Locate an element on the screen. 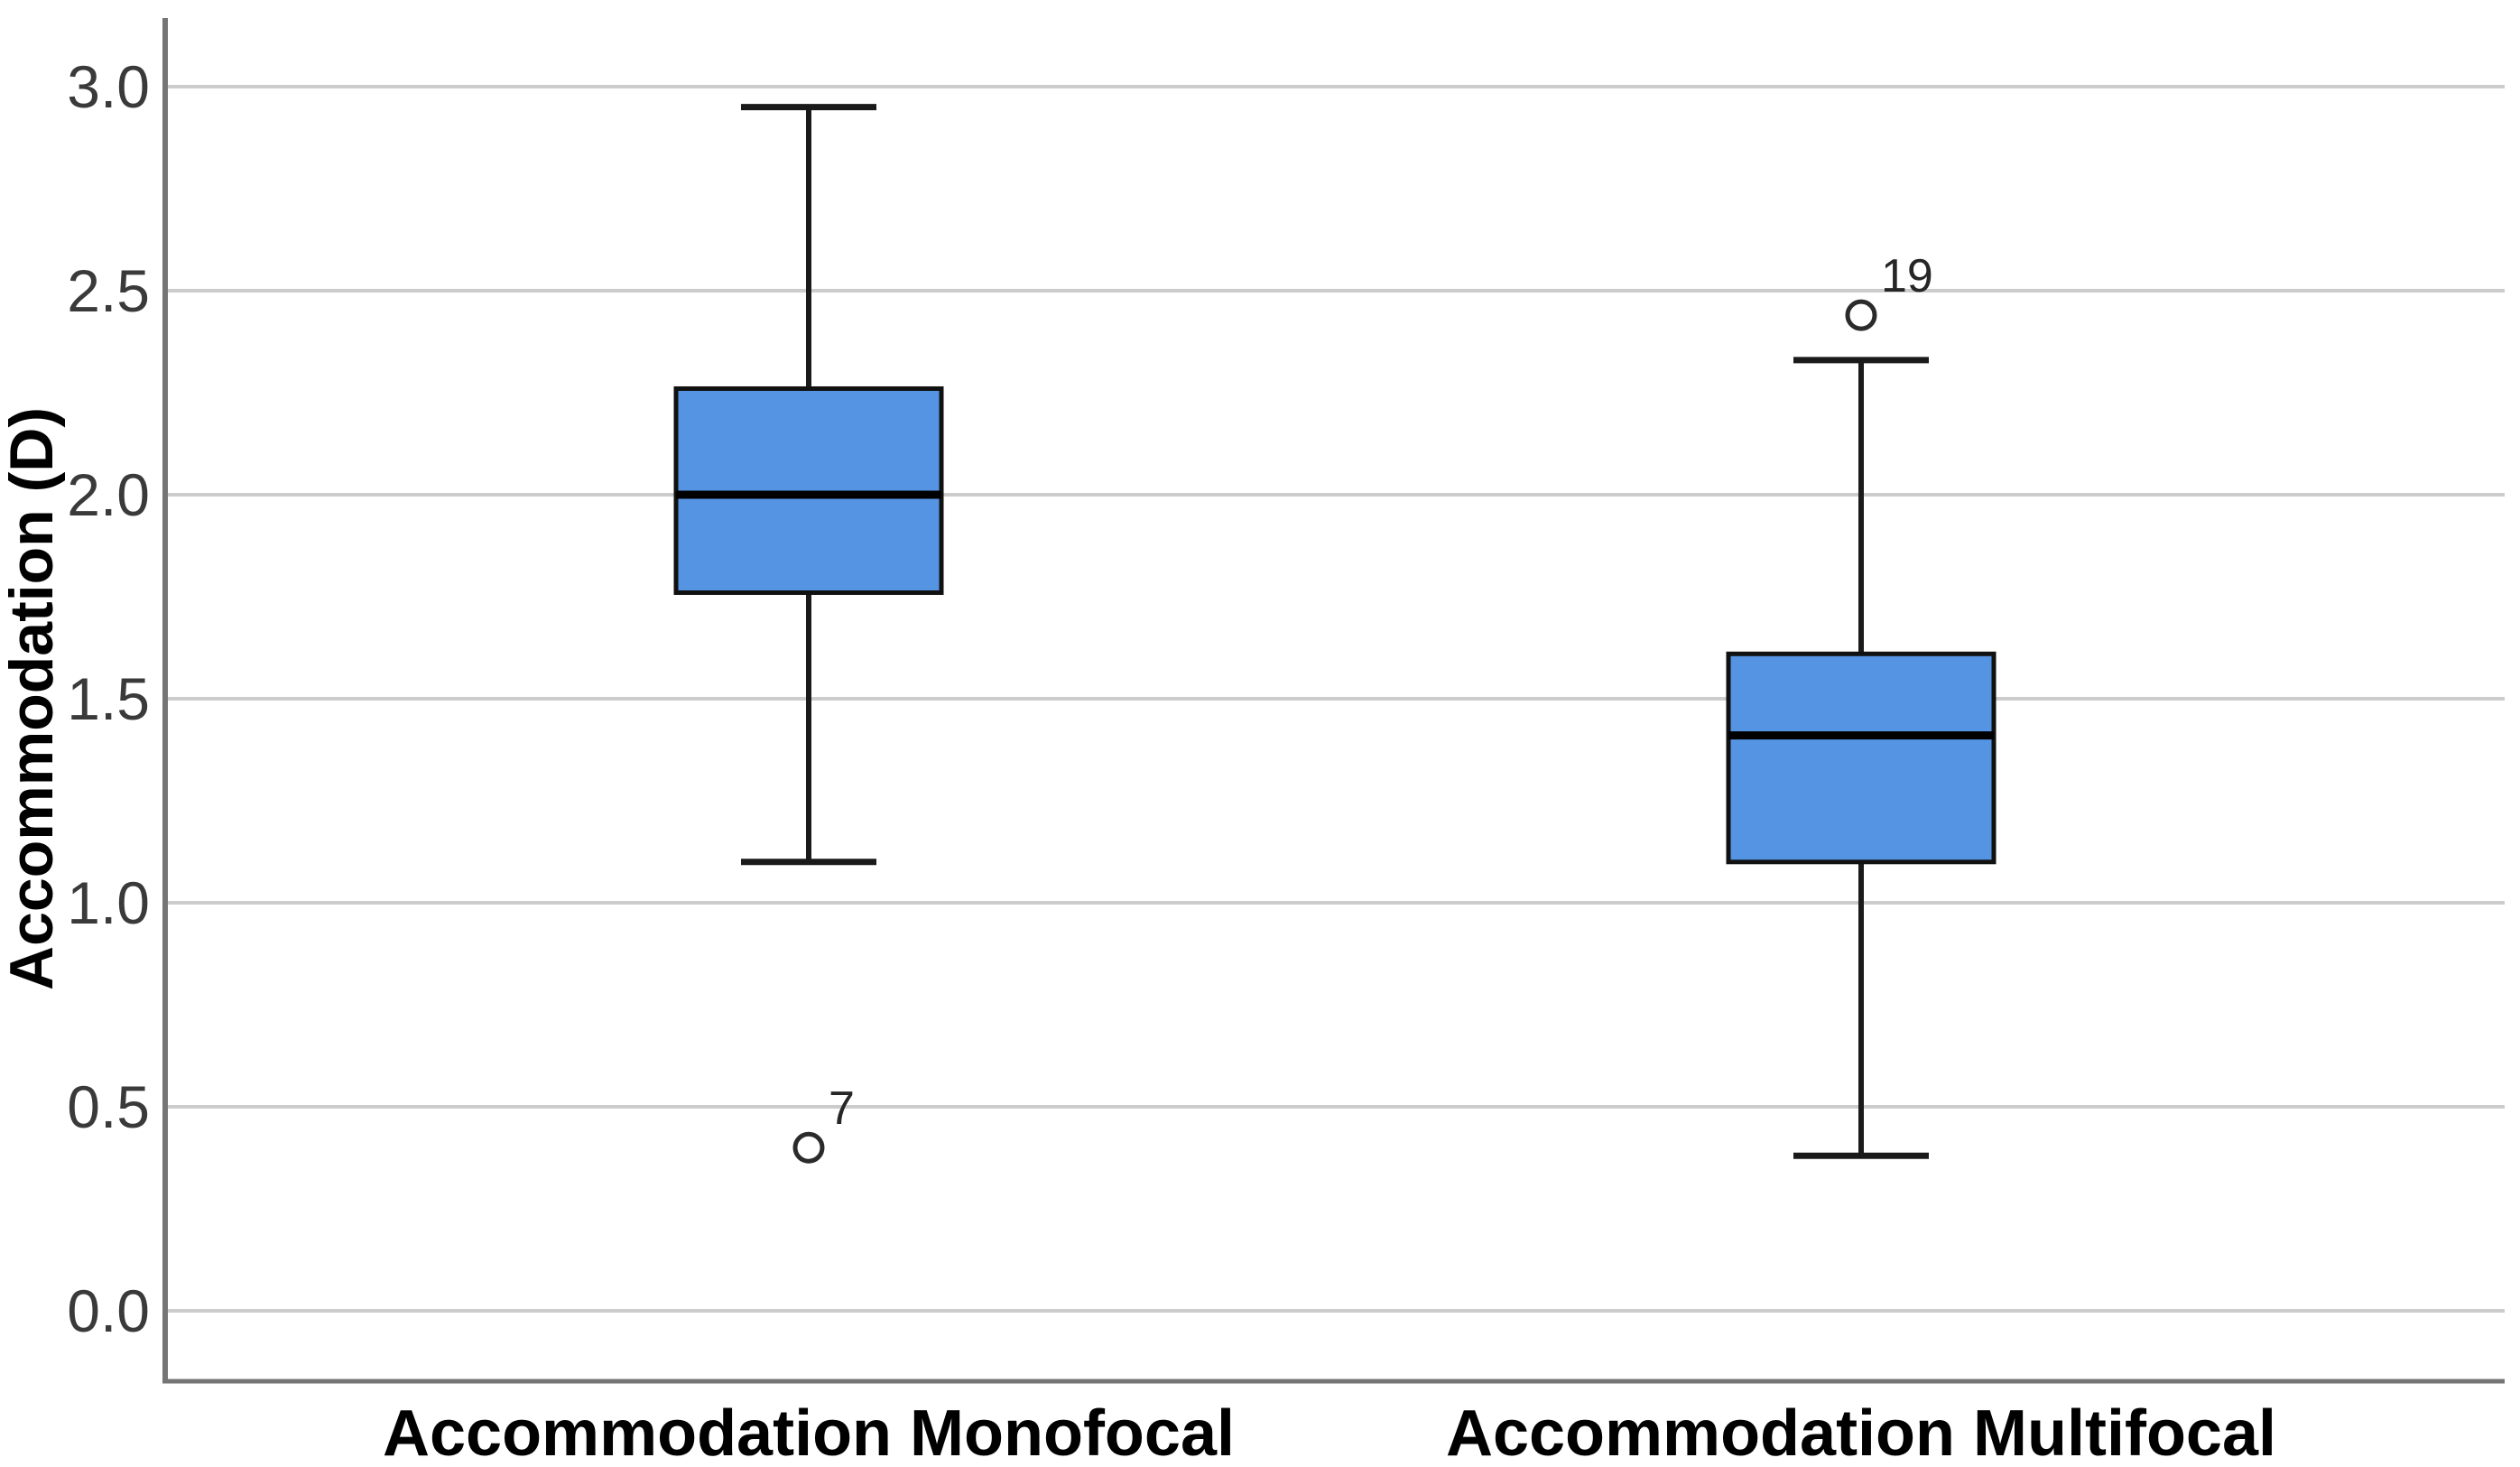 This screenshot has width=2520, height=1467. y-axis-title: Accommodation (D) is located at coordinates (33, 698).